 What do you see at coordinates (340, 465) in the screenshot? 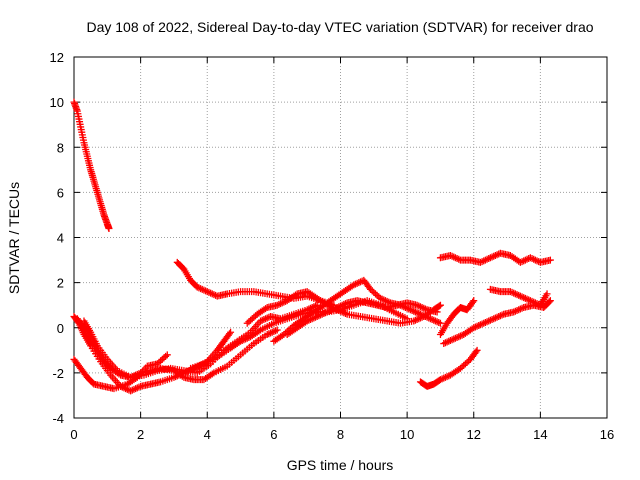
I see `x-axis-label: GPS time / hours` at bounding box center [340, 465].